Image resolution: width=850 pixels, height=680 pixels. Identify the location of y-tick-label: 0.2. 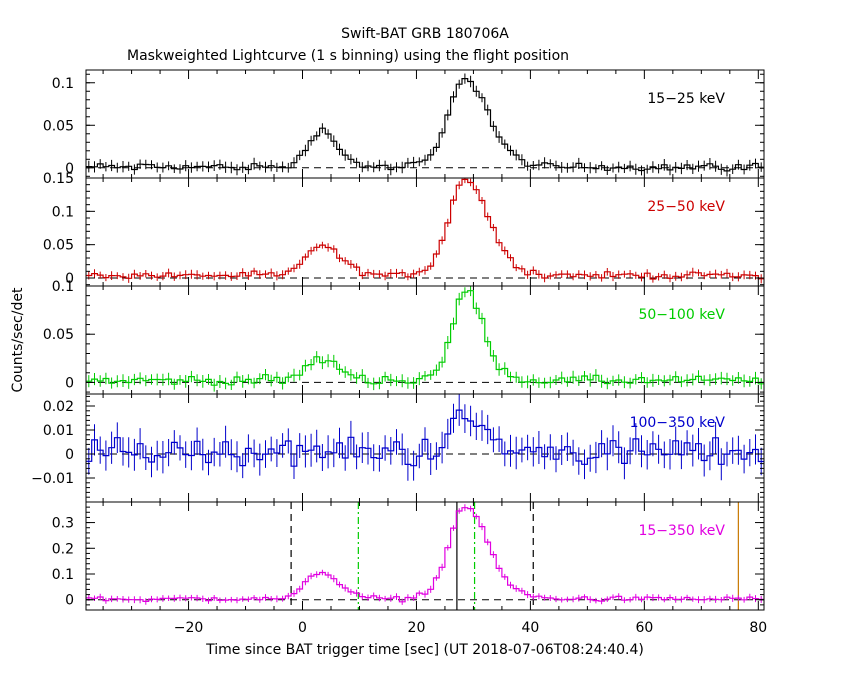
(63, 549).